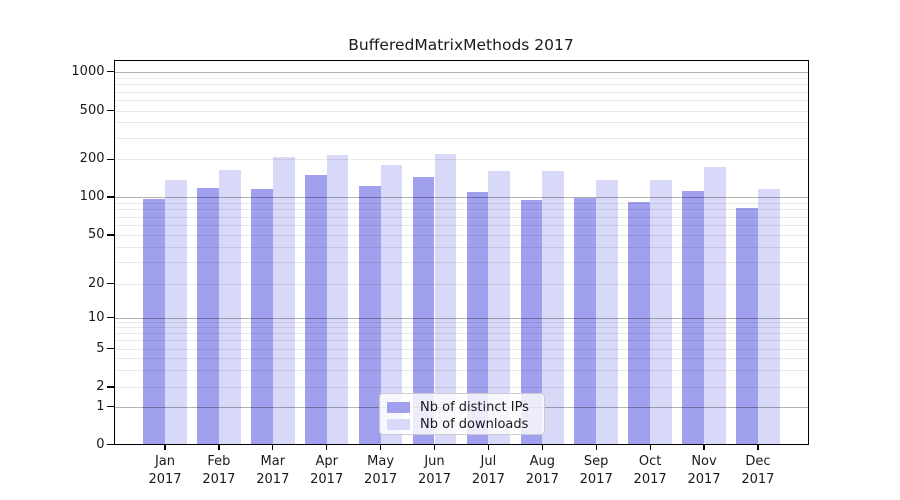  What do you see at coordinates (477, 318) in the screenshot?
I see `bar-nb-of-distinct-ips-jul-2017` at bounding box center [477, 318].